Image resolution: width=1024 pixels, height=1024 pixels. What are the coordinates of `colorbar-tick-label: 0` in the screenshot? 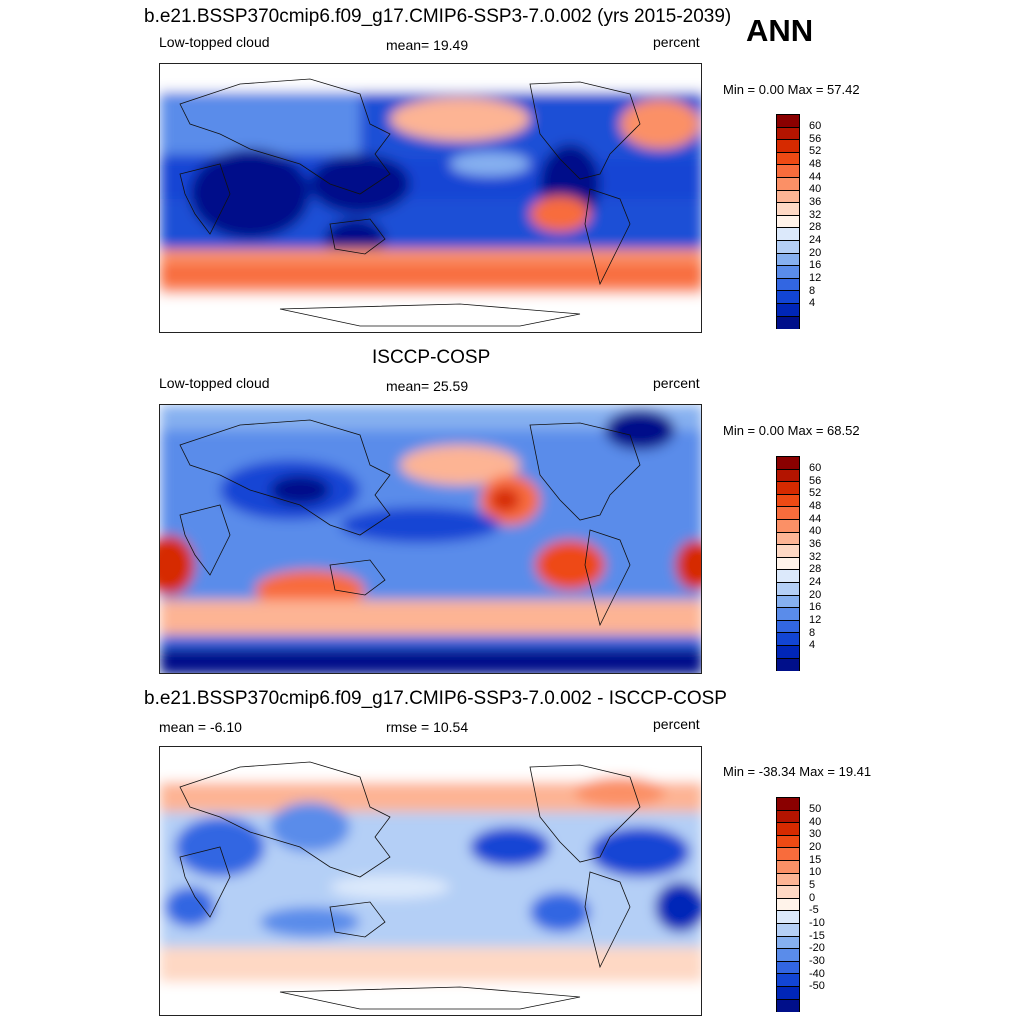 It's located at (812, 897).